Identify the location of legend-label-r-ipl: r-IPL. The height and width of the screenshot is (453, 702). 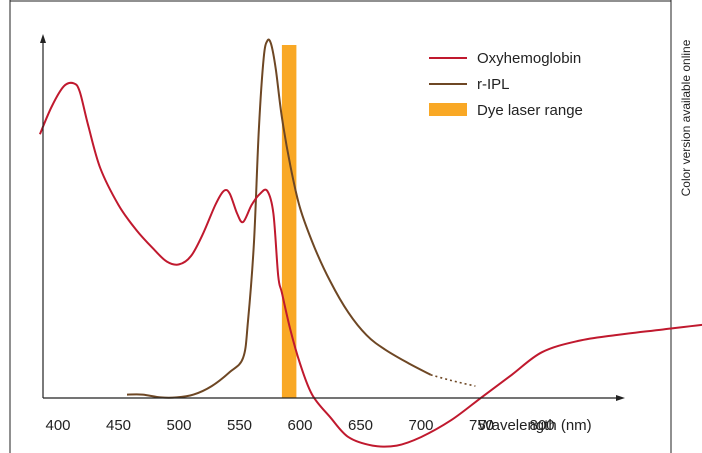
(493, 84).